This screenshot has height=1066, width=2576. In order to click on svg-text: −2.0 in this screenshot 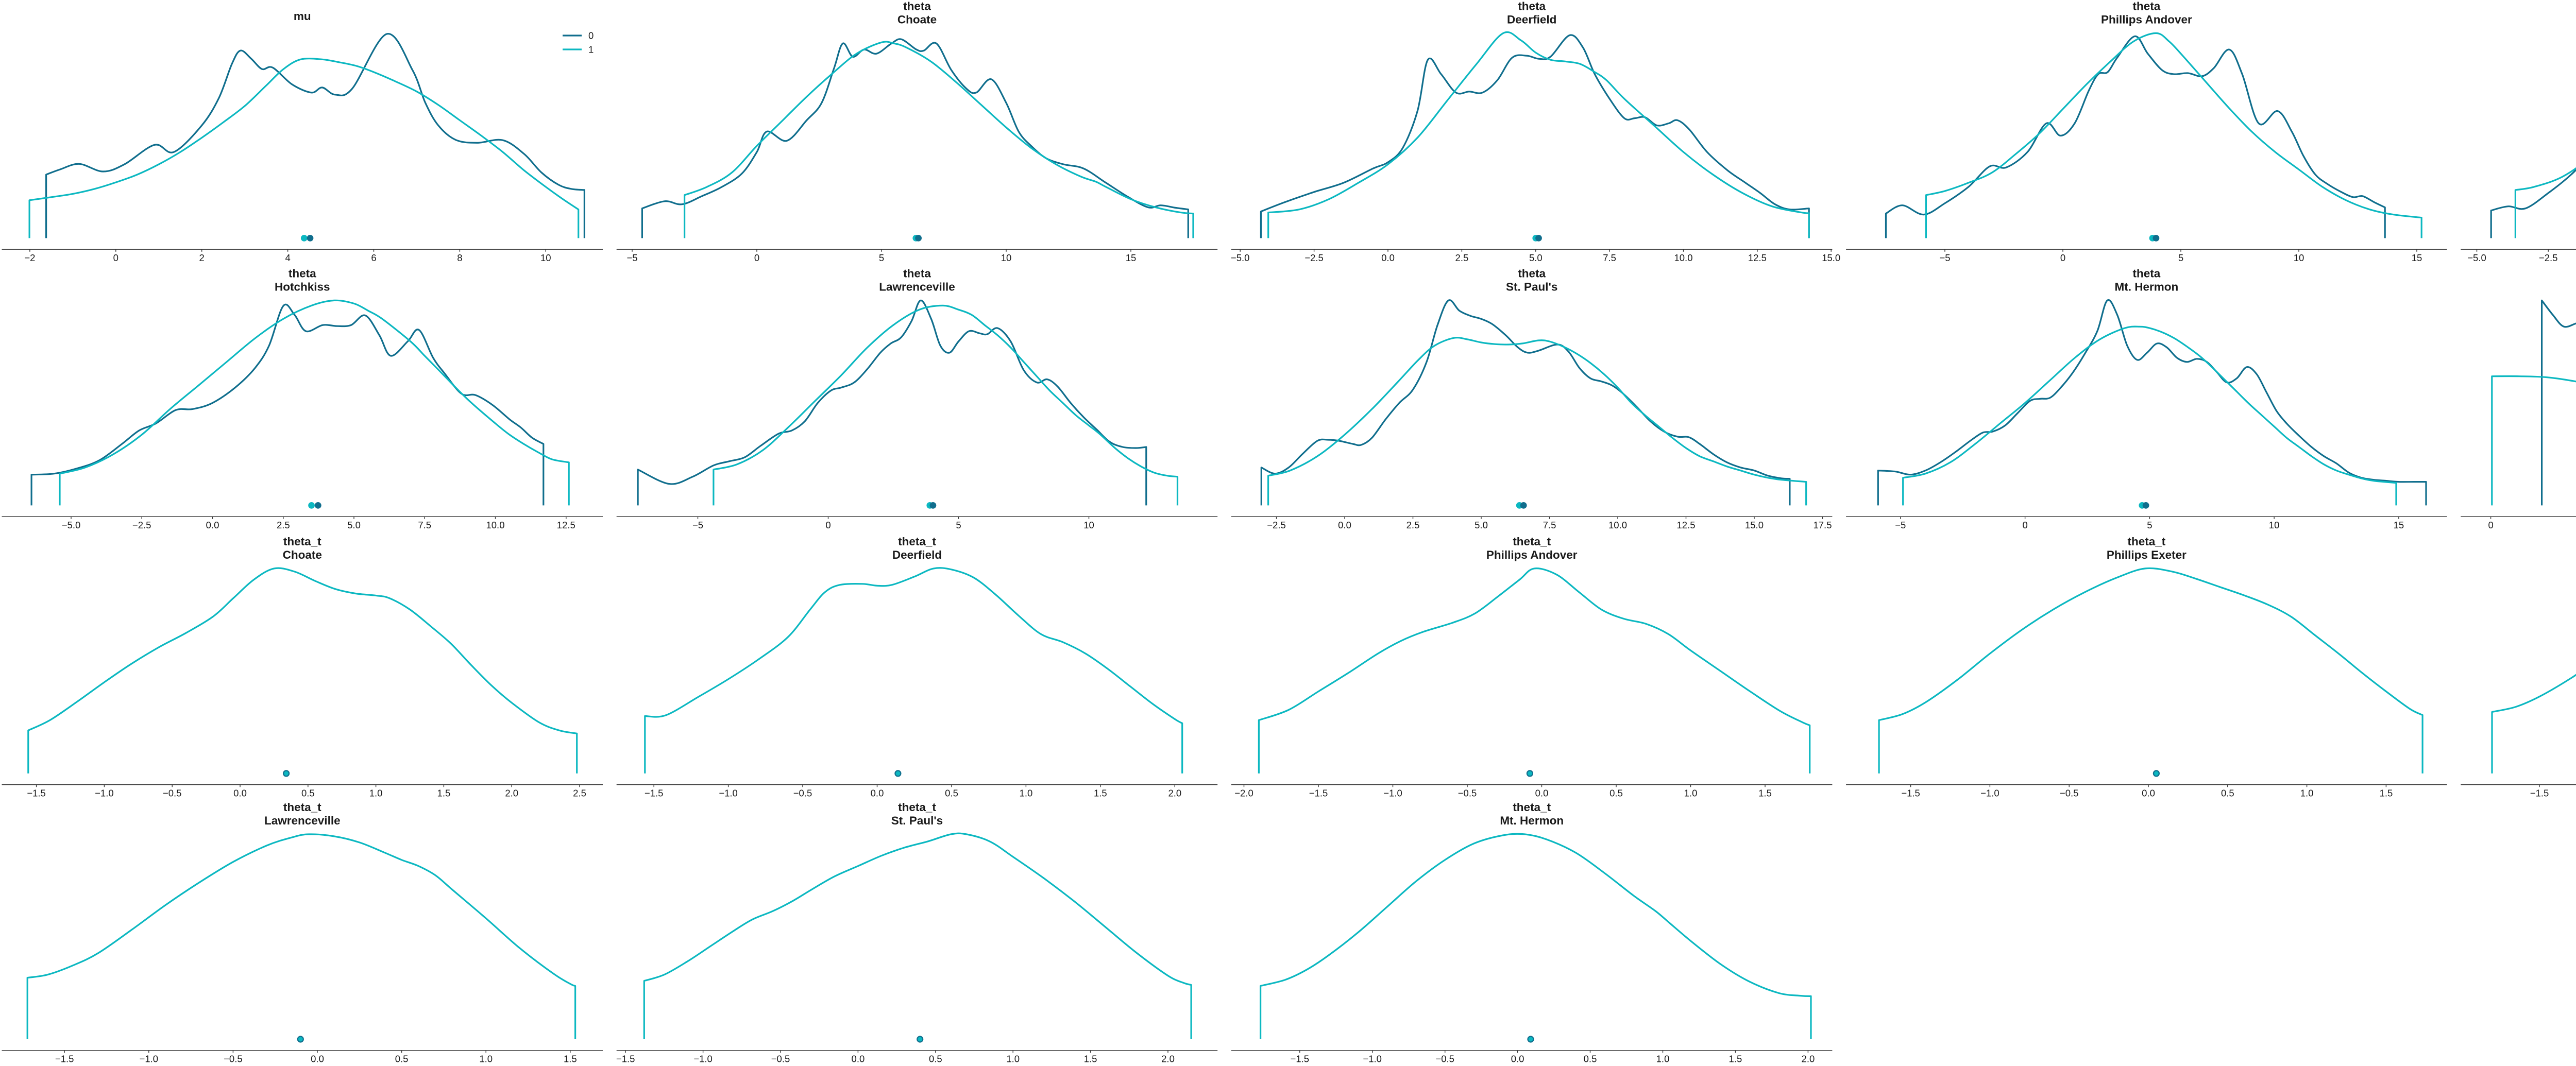, I will do `click(1243, 793)`.